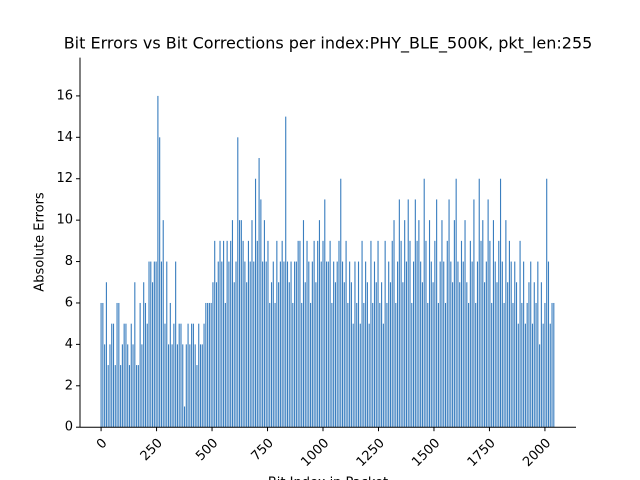 The height and width of the screenshot is (480, 640). I want to click on y-tick-label: 2, so click(69, 385).